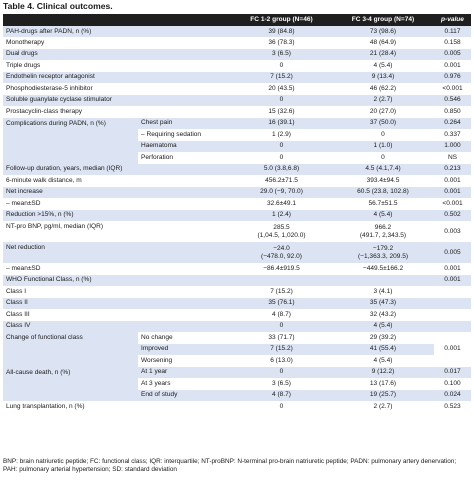  Describe the element at coordinates (281, 135) in the screenshot. I see `fc12-value: 1 (2.9)` at that location.